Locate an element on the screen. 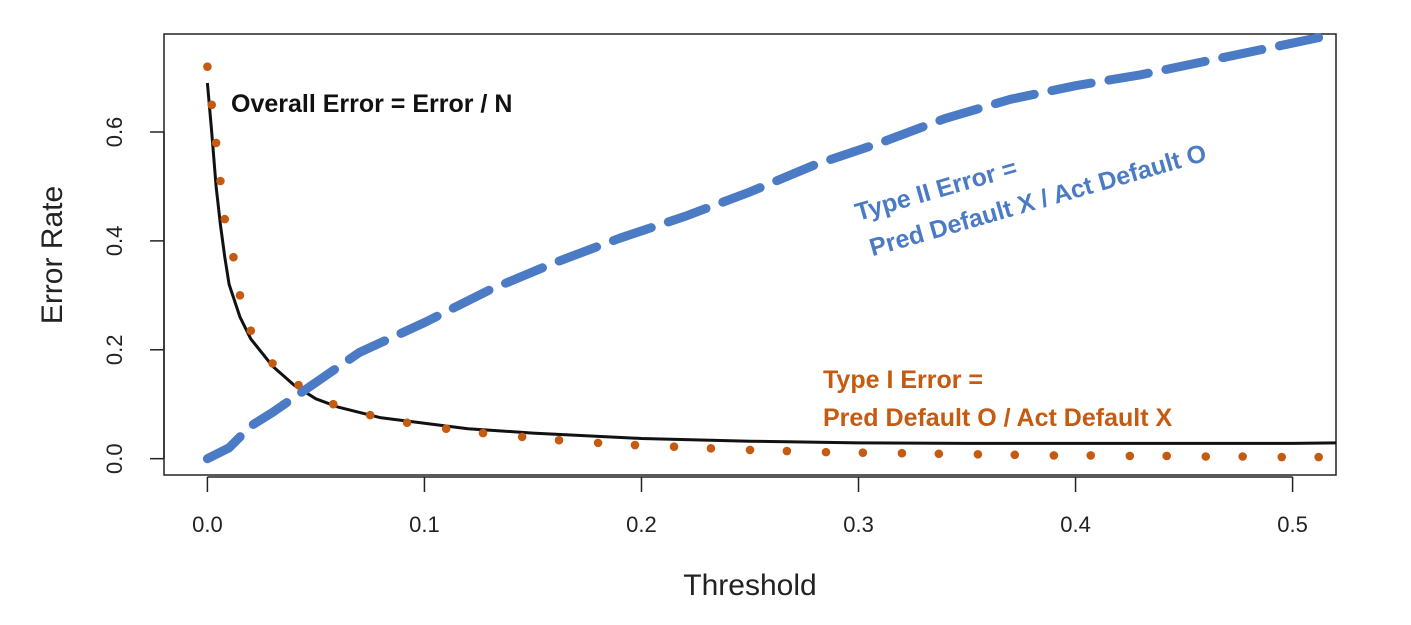  y-tick-label: 0.6 is located at coordinates (114, 132).